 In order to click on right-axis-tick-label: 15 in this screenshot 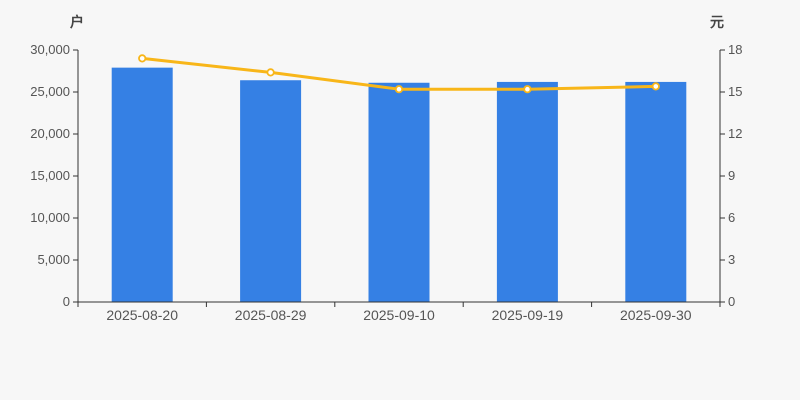, I will do `click(735, 91)`.